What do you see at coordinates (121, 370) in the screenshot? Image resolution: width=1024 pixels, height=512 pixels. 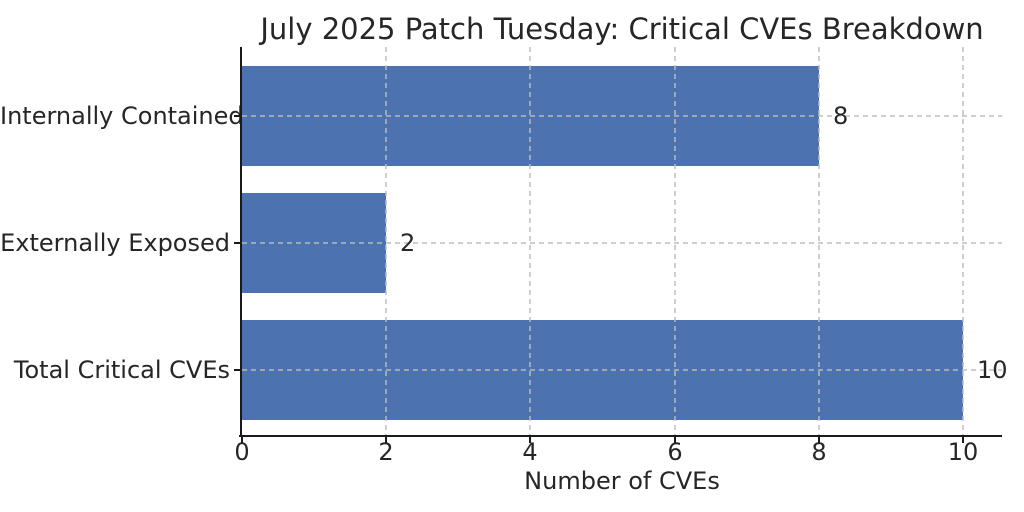 I see `category-label: Total Critical CVEs` at bounding box center [121, 370].